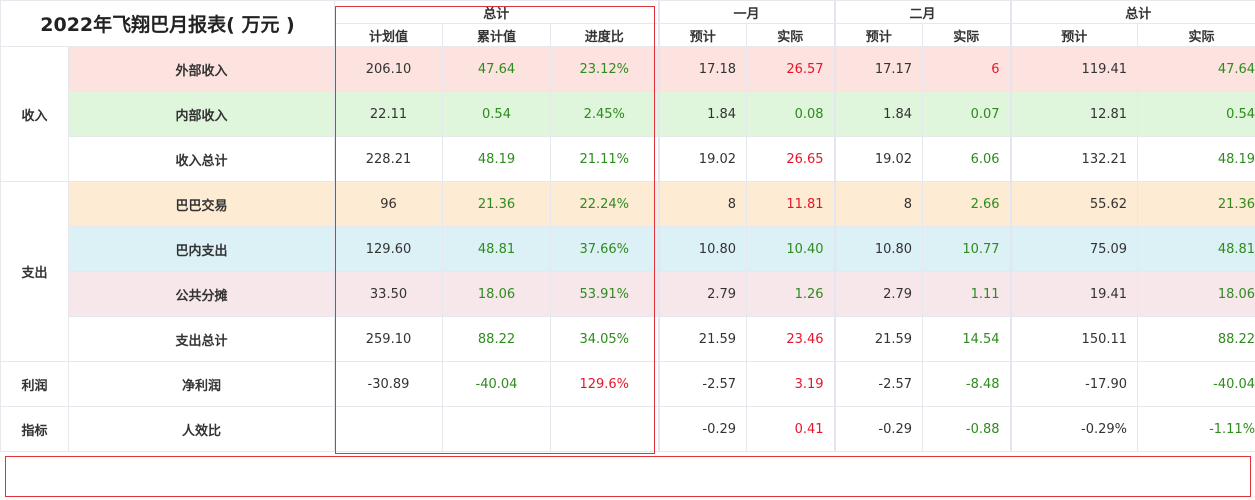 The image size is (1255, 500). I want to click on jan-actual-cell: 26.57, so click(791, 69).